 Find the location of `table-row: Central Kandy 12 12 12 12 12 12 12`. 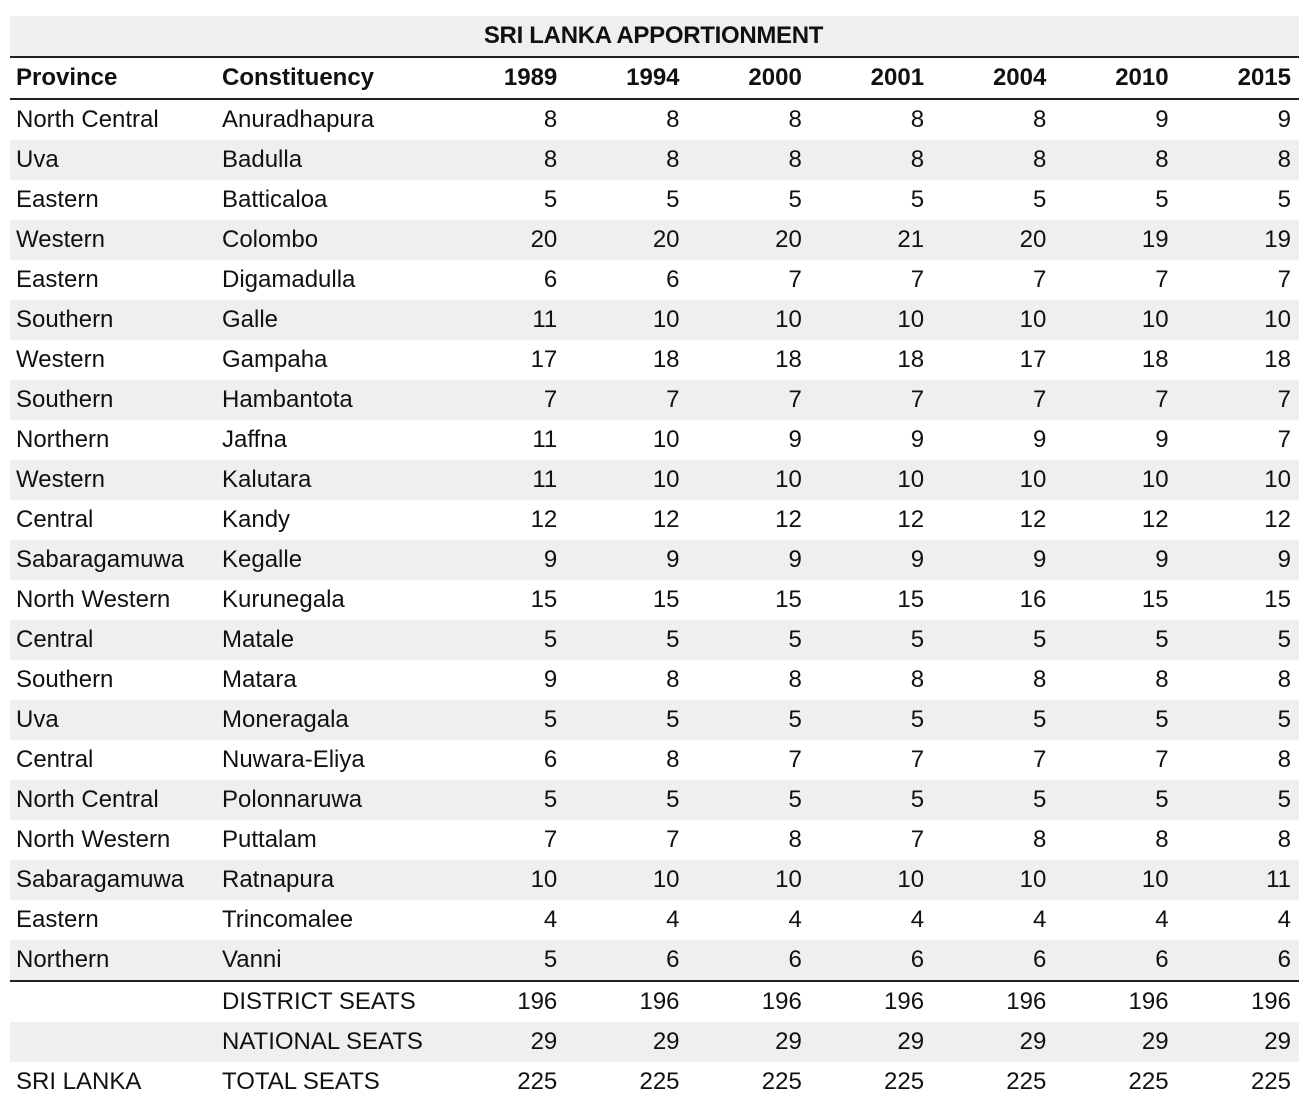

table-row: Central Kandy 12 12 12 12 12 12 12 is located at coordinates (654, 520).